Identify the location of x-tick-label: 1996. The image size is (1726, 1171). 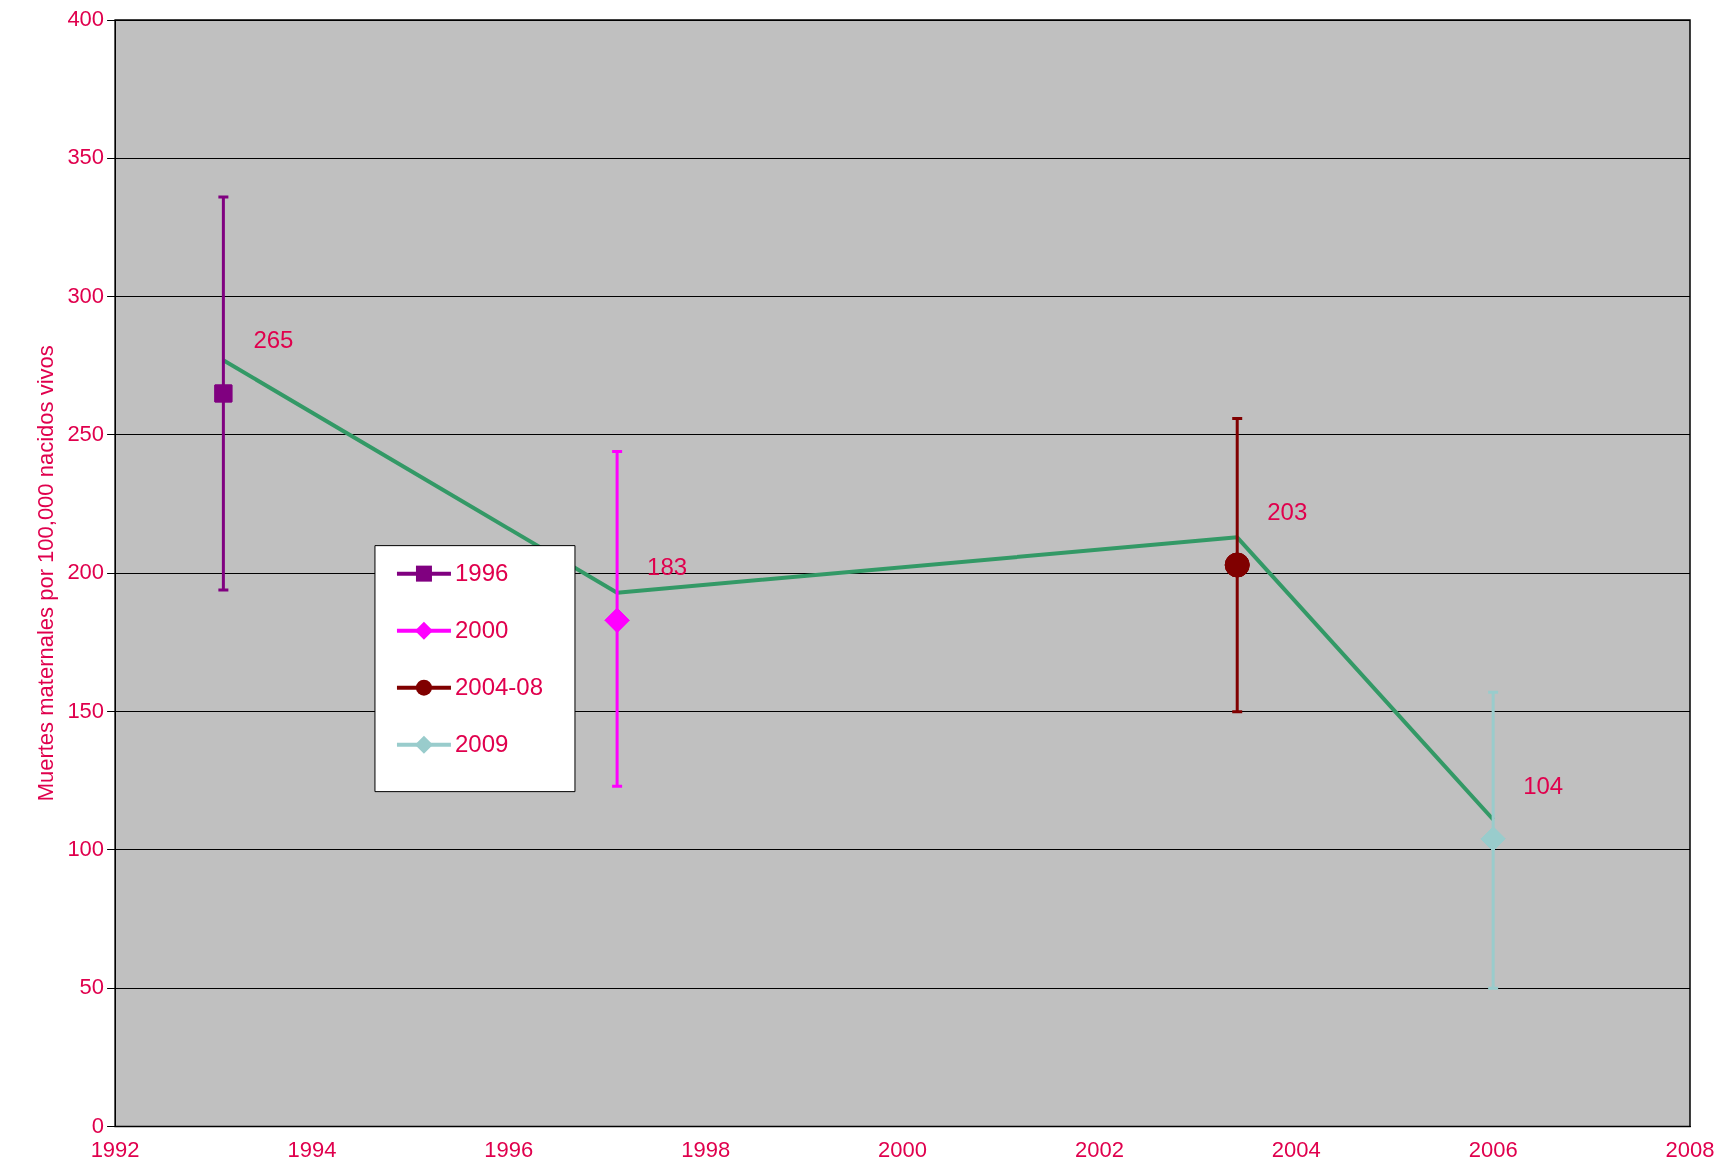
(509, 1149).